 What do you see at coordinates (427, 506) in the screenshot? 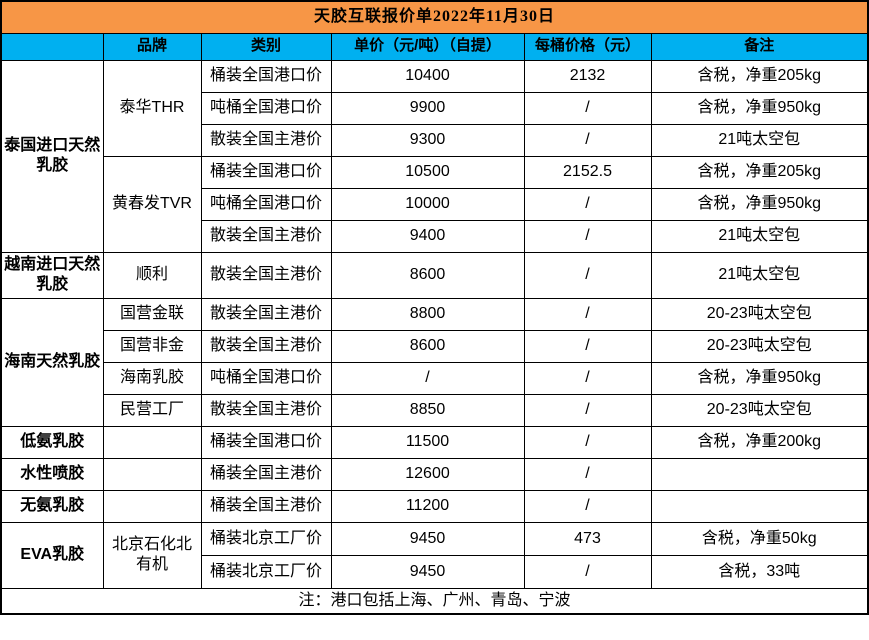
I see `unit-price-cell: 11200` at bounding box center [427, 506].